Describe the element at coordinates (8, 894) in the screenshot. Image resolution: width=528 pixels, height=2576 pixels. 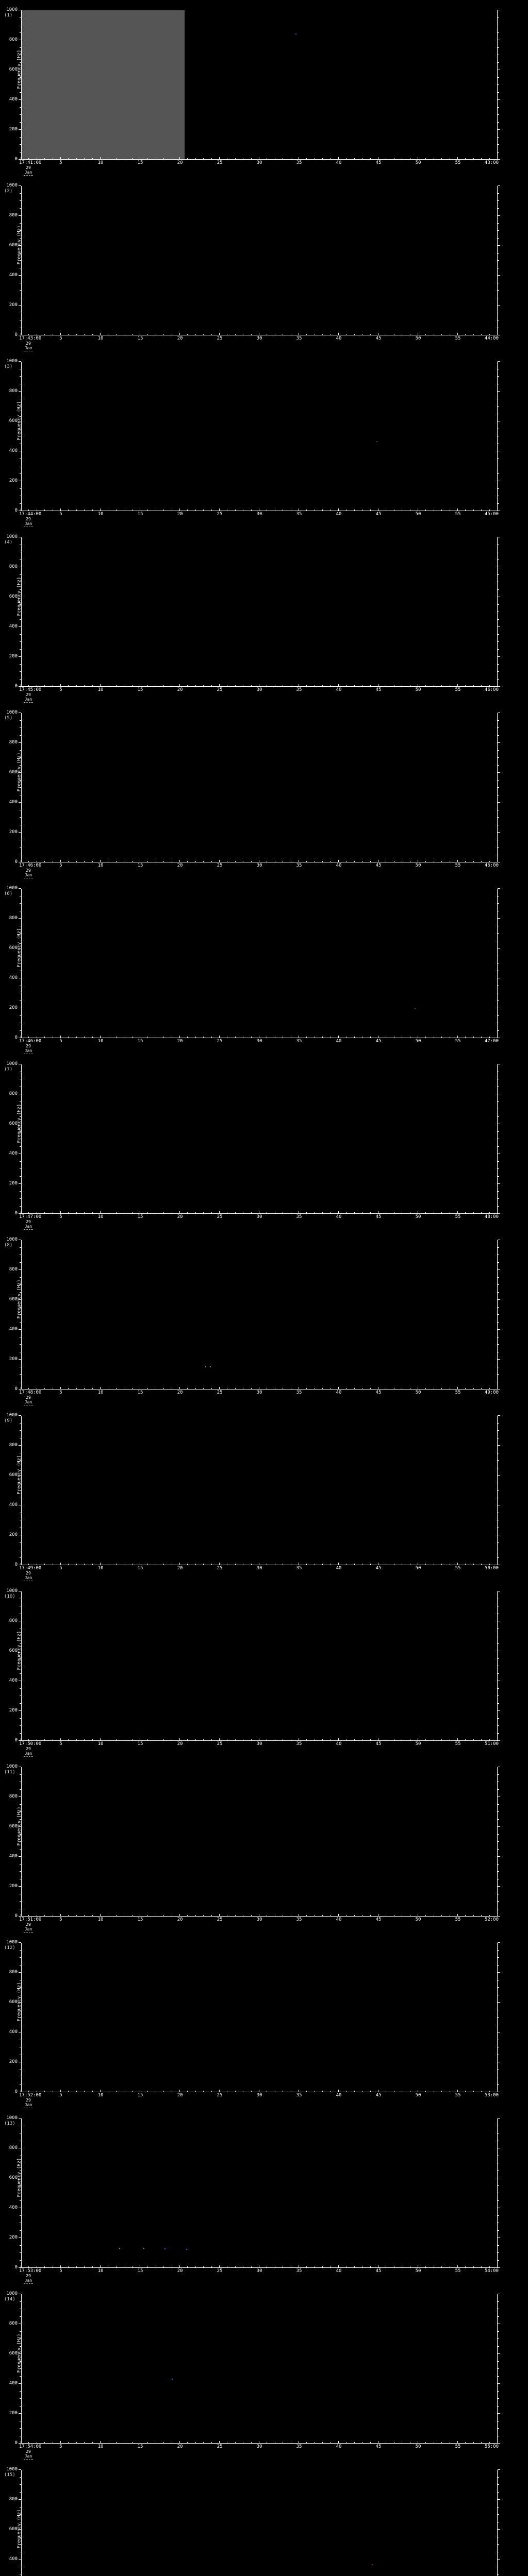
I see `panel-index-label: (6)` at that location.